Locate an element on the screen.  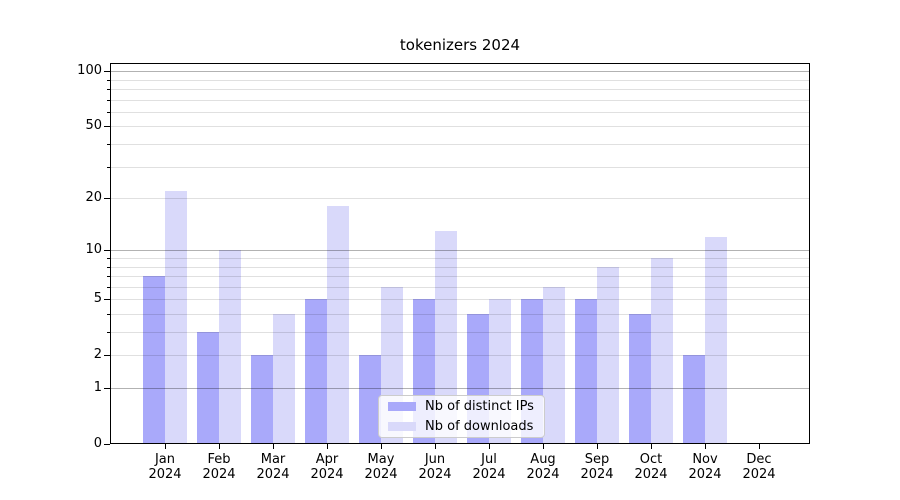
y-tick-label: 5 is located at coordinates (97, 299).